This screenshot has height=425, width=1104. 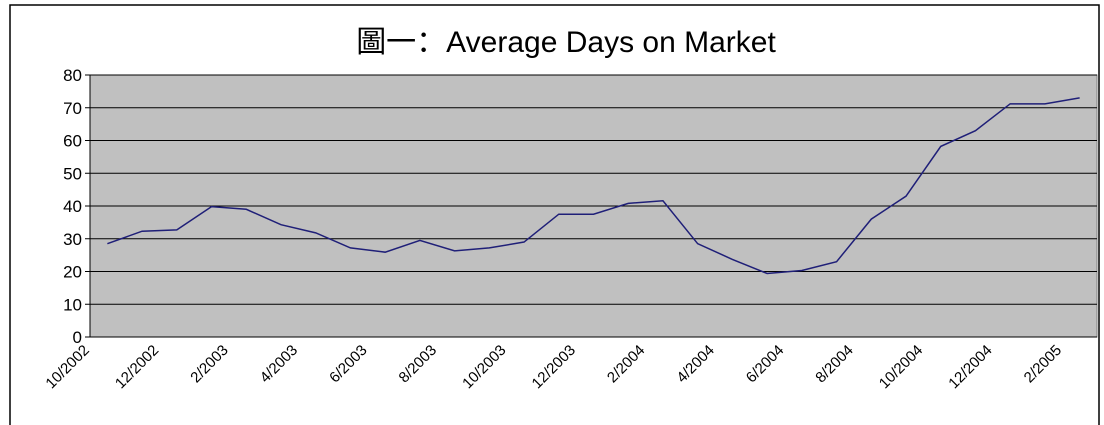 What do you see at coordinates (484, 367) in the screenshot?
I see `x-tick-label: 10/2003` at bounding box center [484, 367].